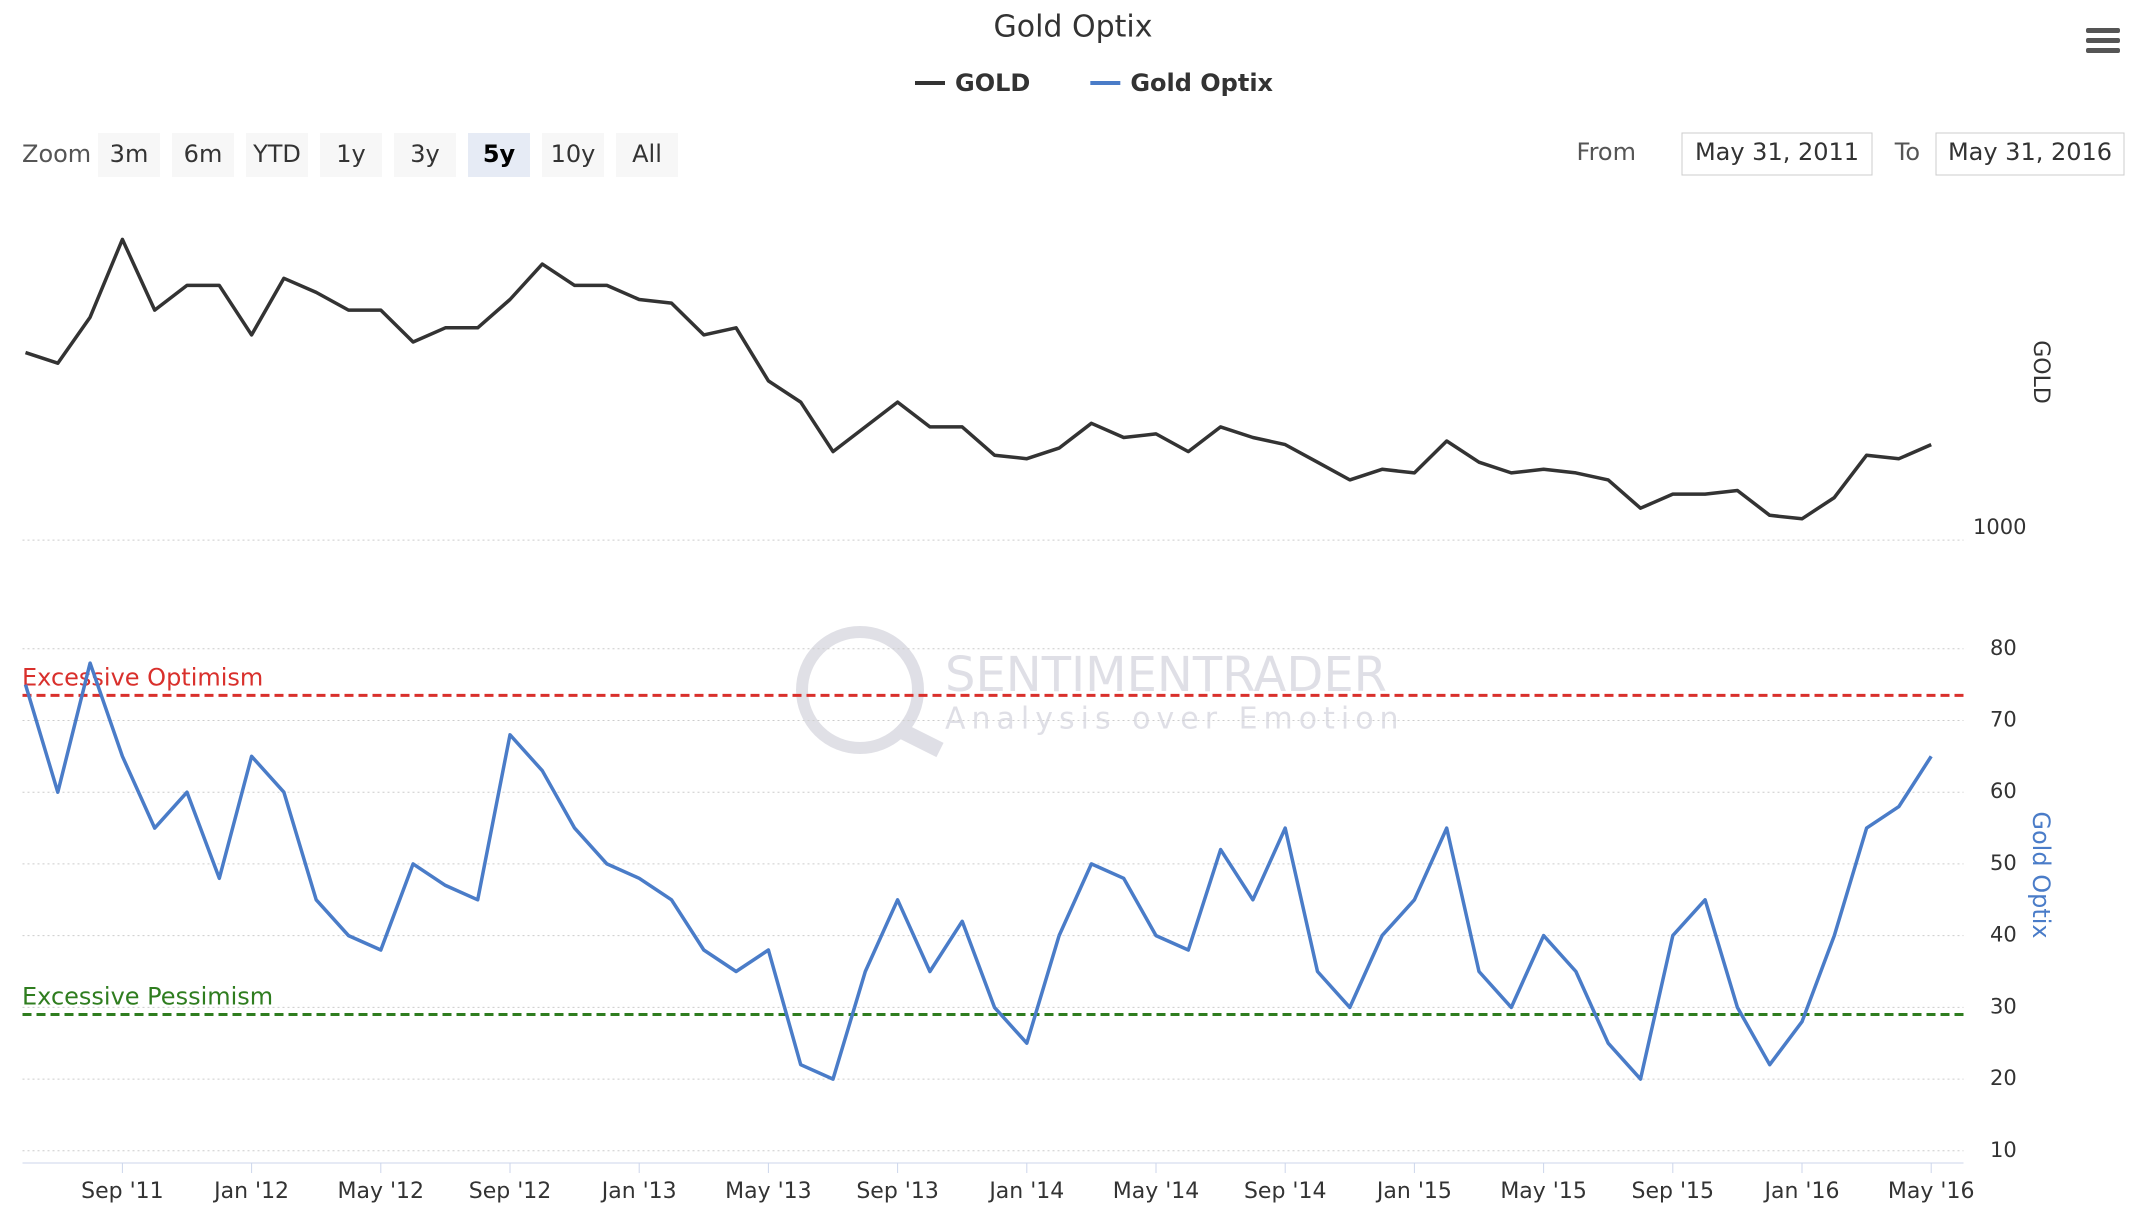 The width and height of the screenshot is (2132, 1224). I want to click on zoom-button-label: All, so click(647, 154).